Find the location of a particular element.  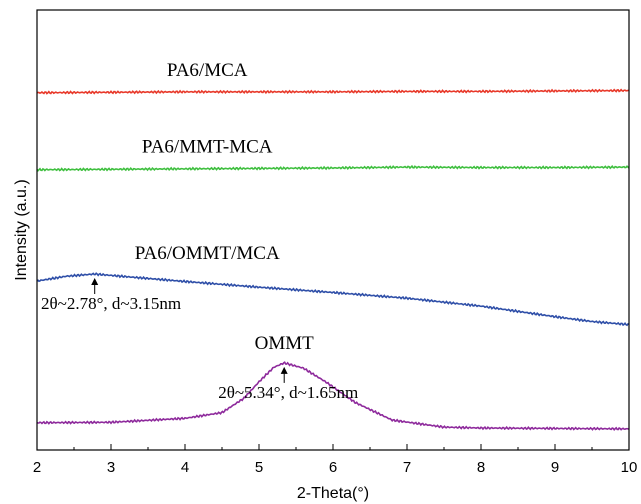

x-tick-label-2: 4 is located at coordinates (185, 467).